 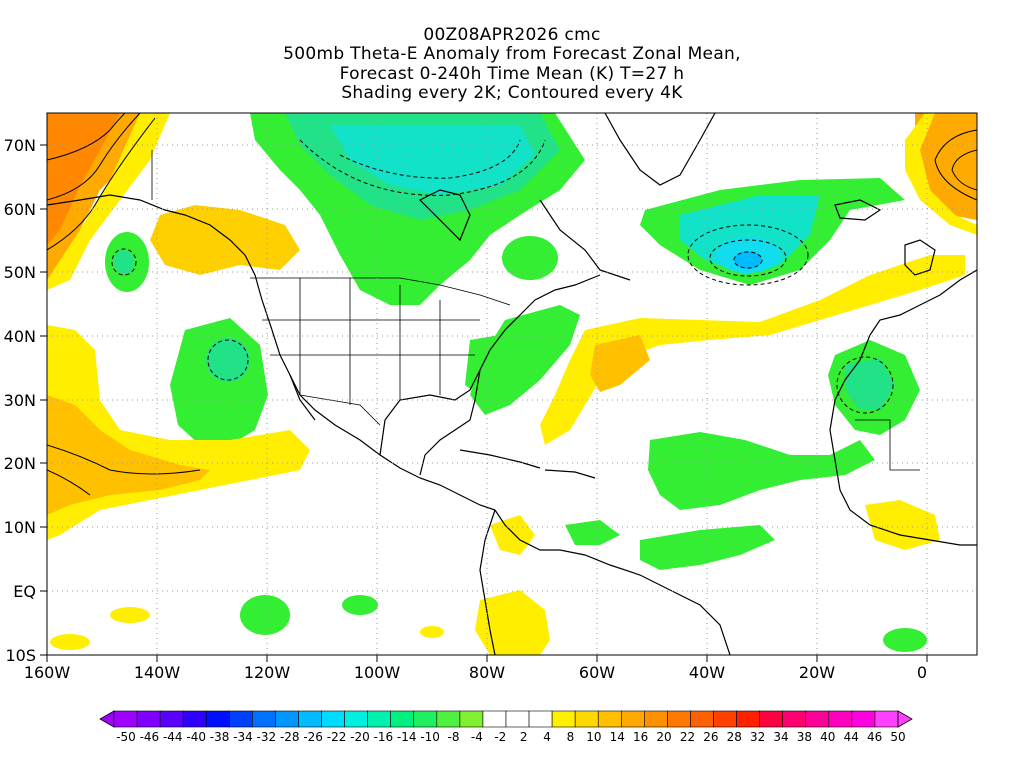 I want to click on coast-europe, so click(x=923, y=302).